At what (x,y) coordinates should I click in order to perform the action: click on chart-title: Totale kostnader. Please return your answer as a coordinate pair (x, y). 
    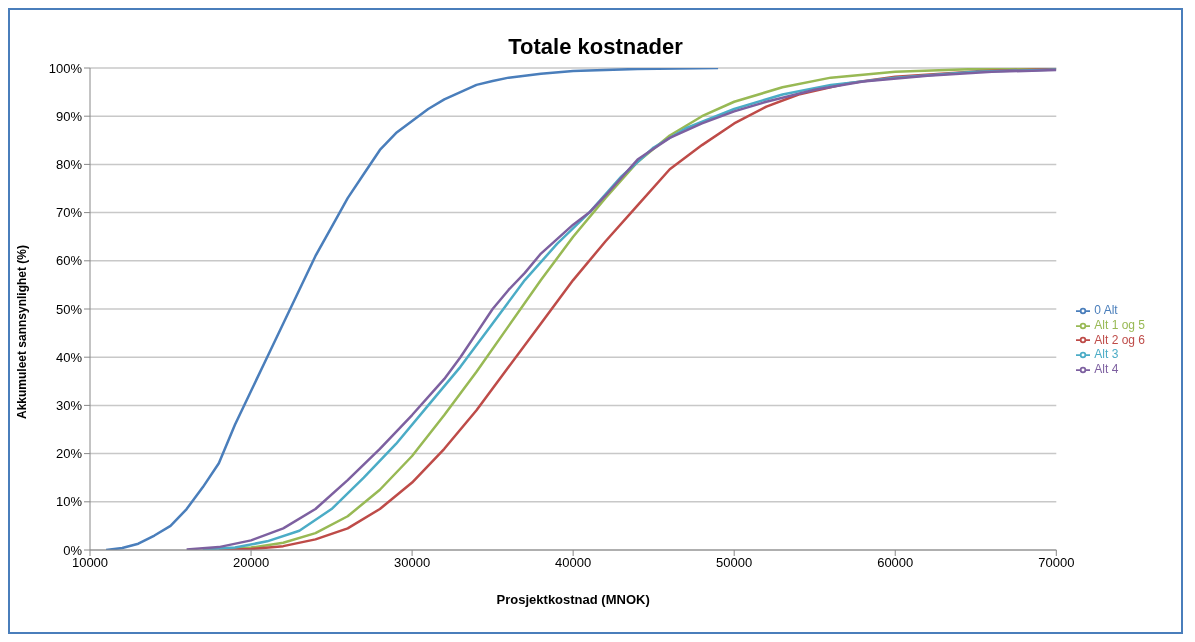
    Looking at the image, I should click on (595, 47).